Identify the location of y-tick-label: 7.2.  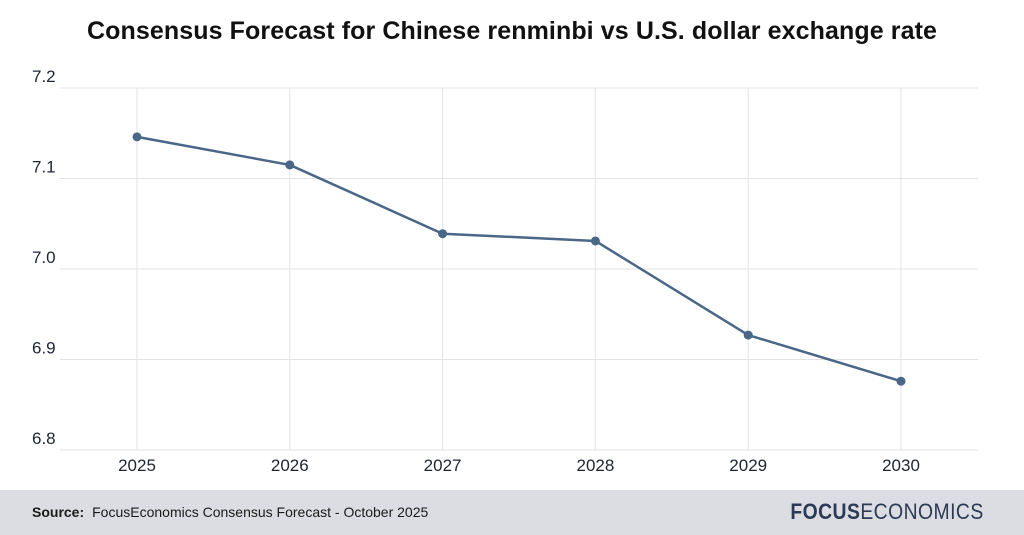
(44, 76).